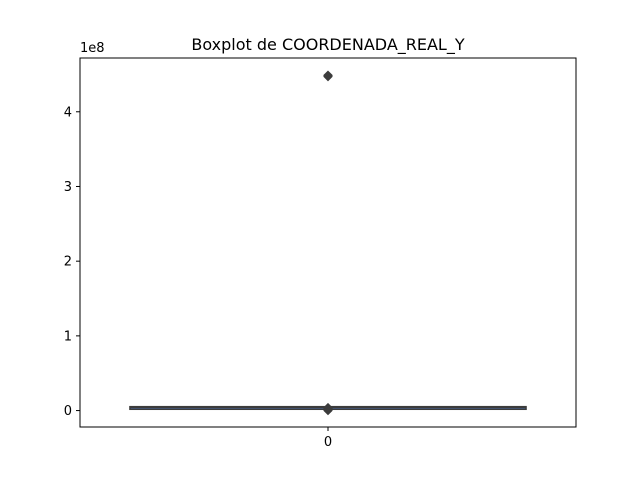 Image resolution: width=640 pixels, height=480 pixels. Describe the element at coordinates (92, 48) in the screenshot. I see `y-axis-offset-label: 1e8` at that location.